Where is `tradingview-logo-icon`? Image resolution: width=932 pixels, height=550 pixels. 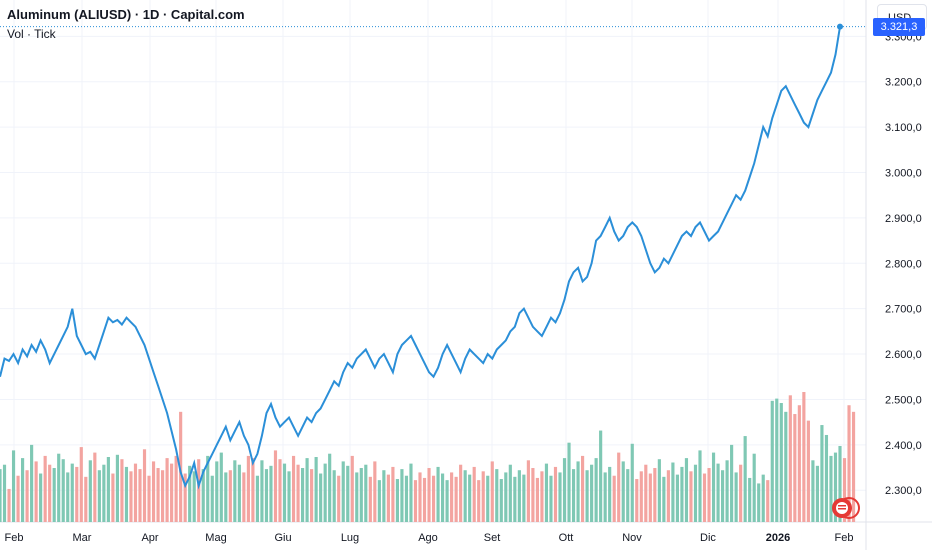
tradingview-logo-icon is located at coordinates (846, 508).